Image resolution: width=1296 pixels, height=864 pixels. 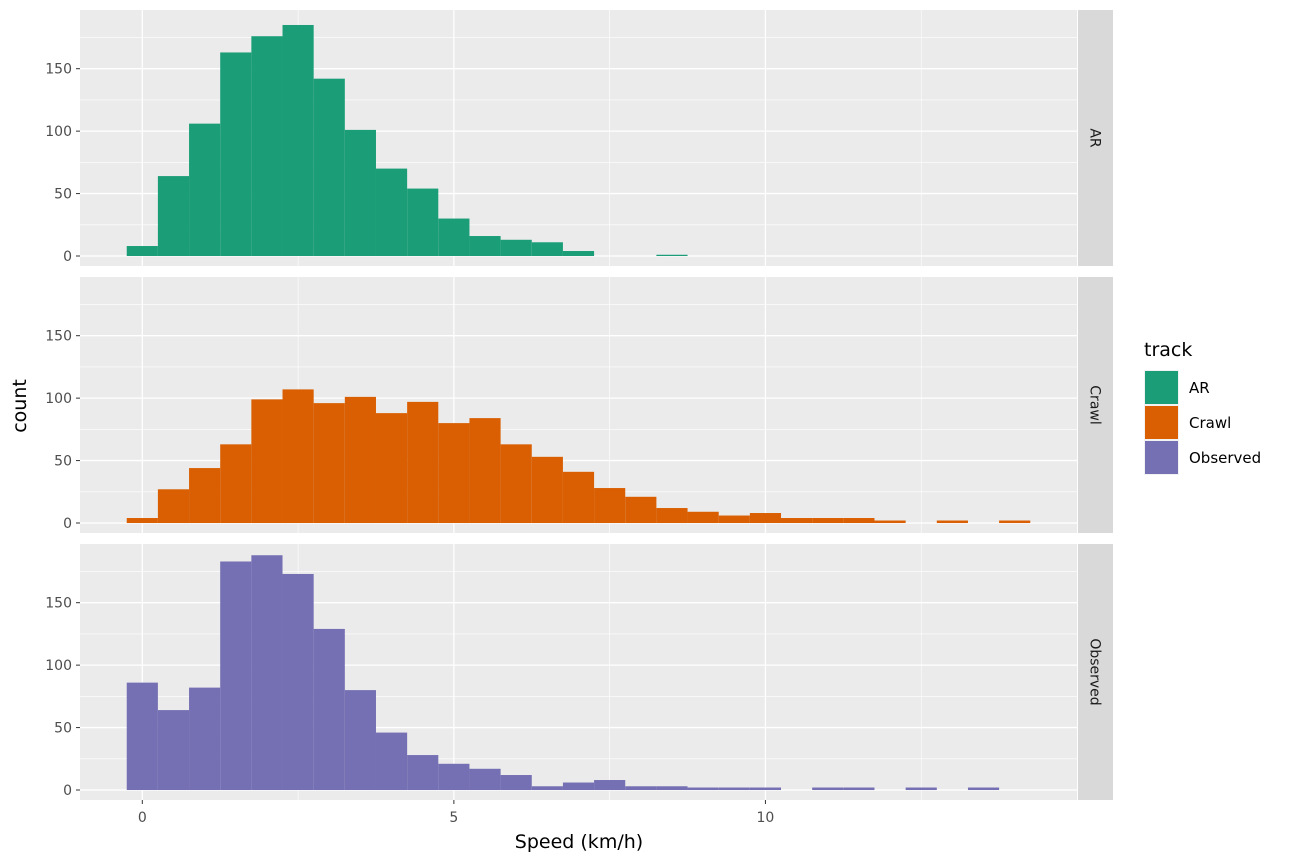 I want to click on legend-swatch-crawl, so click(x=1161, y=422).